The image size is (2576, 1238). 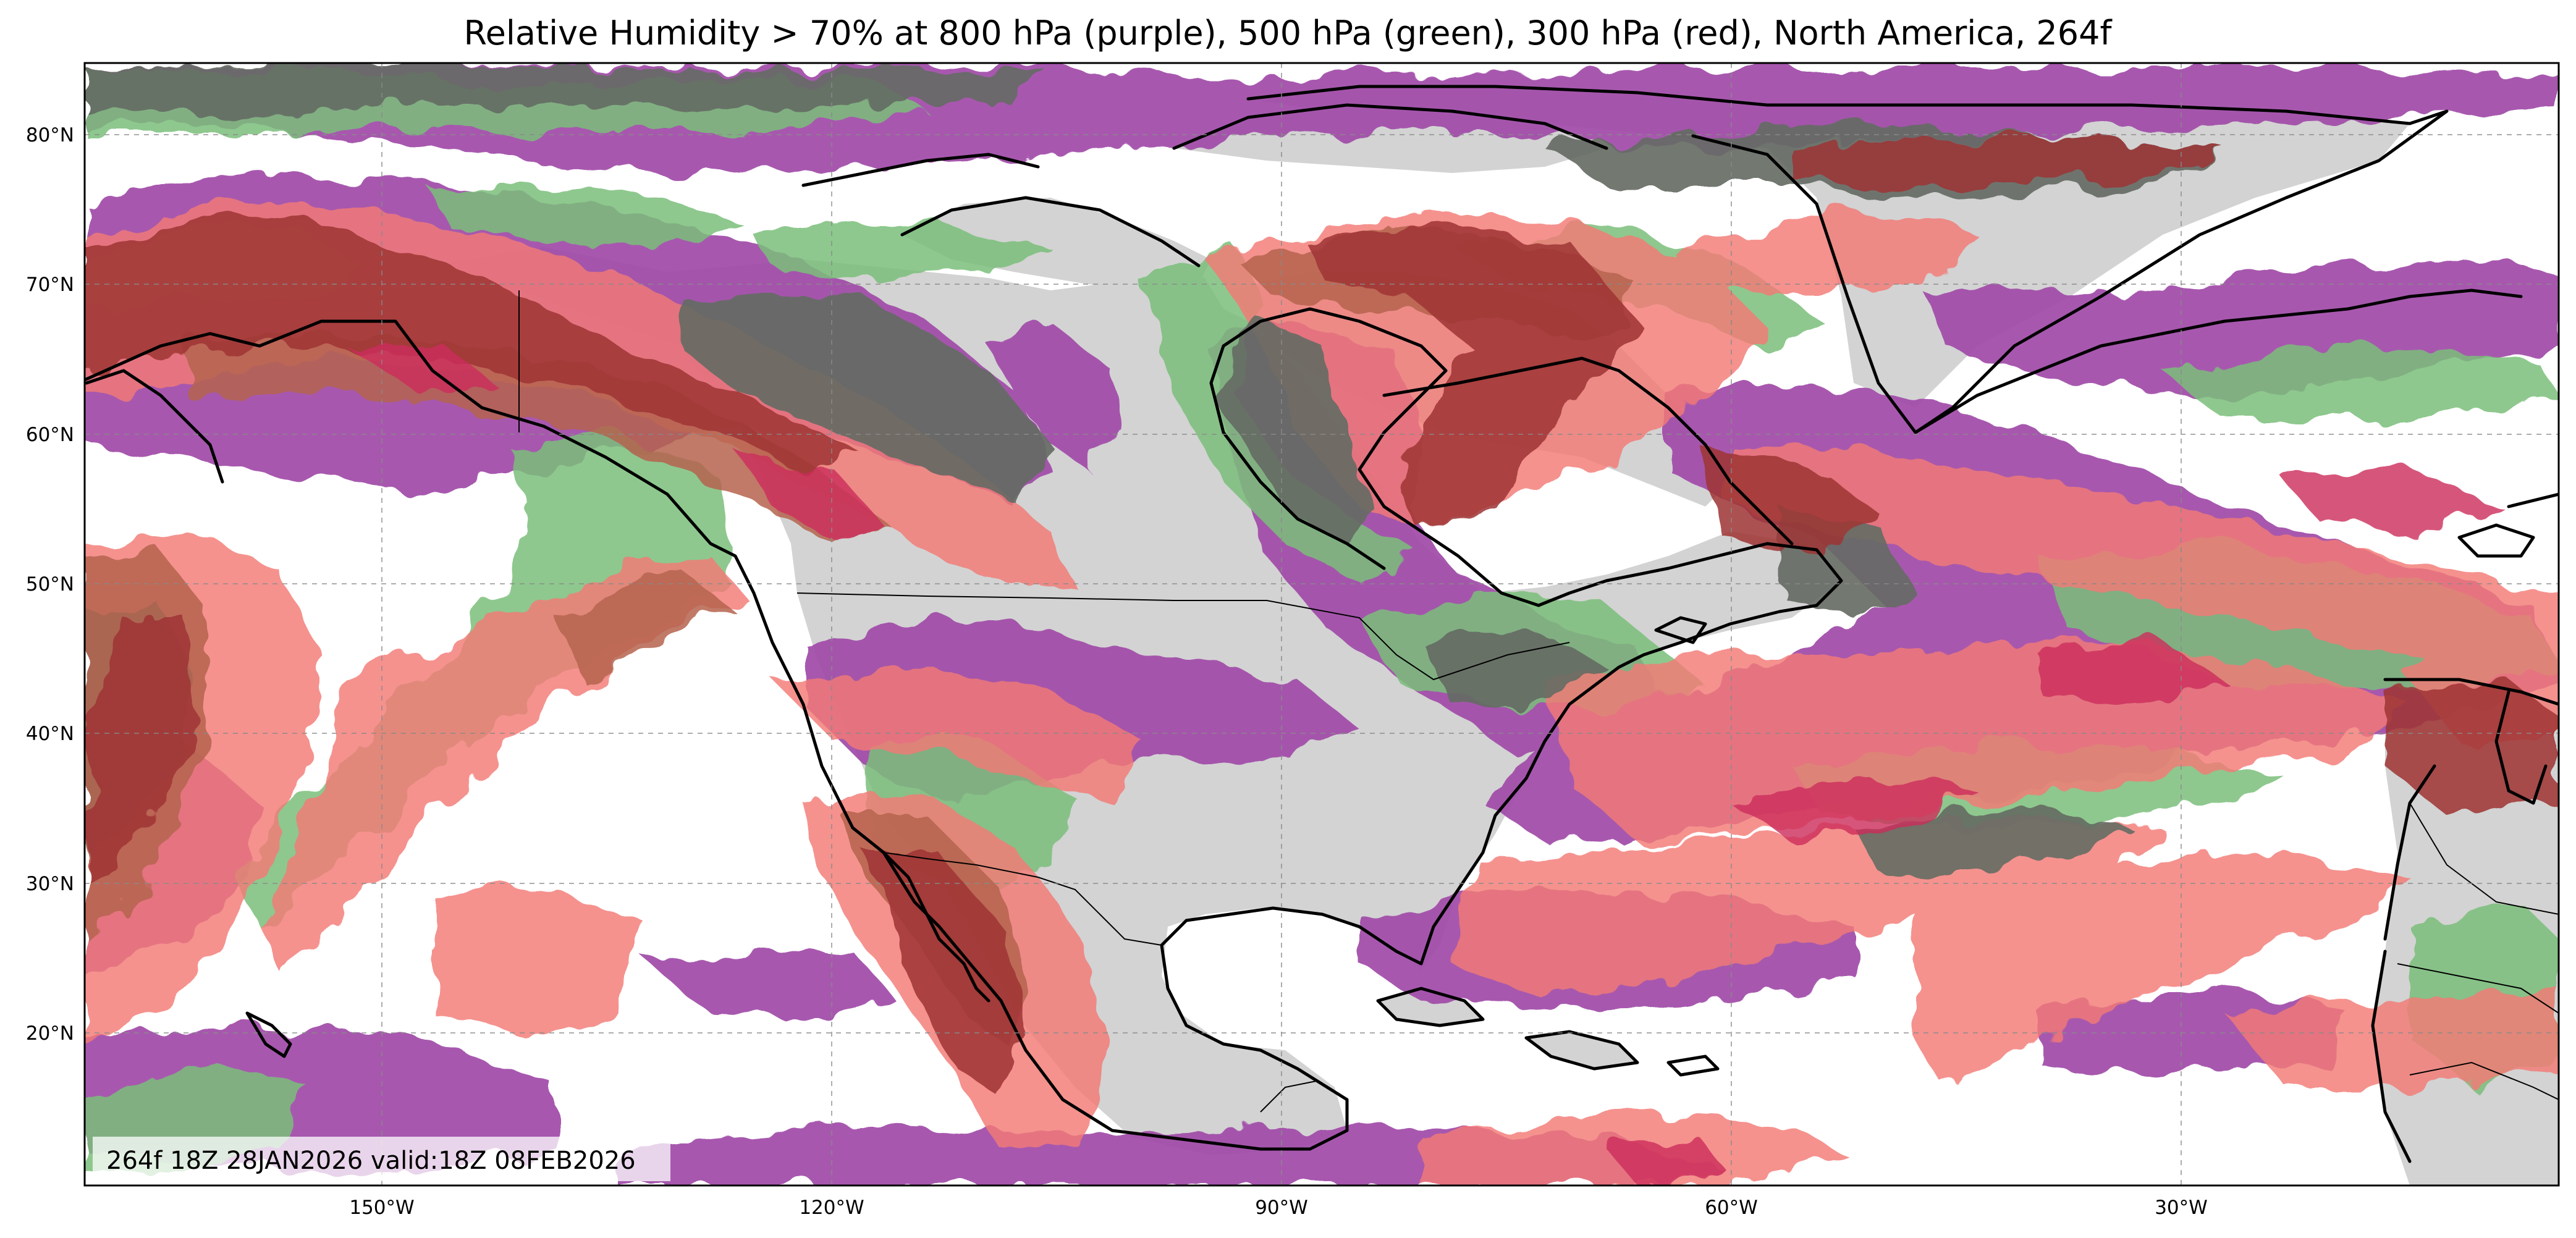 What do you see at coordinates (371, 1161) in the screenshot?
I see `valid-time-label: 264f 18Z 28JAN2026 valid:18Z 08FEB2026` at bounding box center [371, 1161].